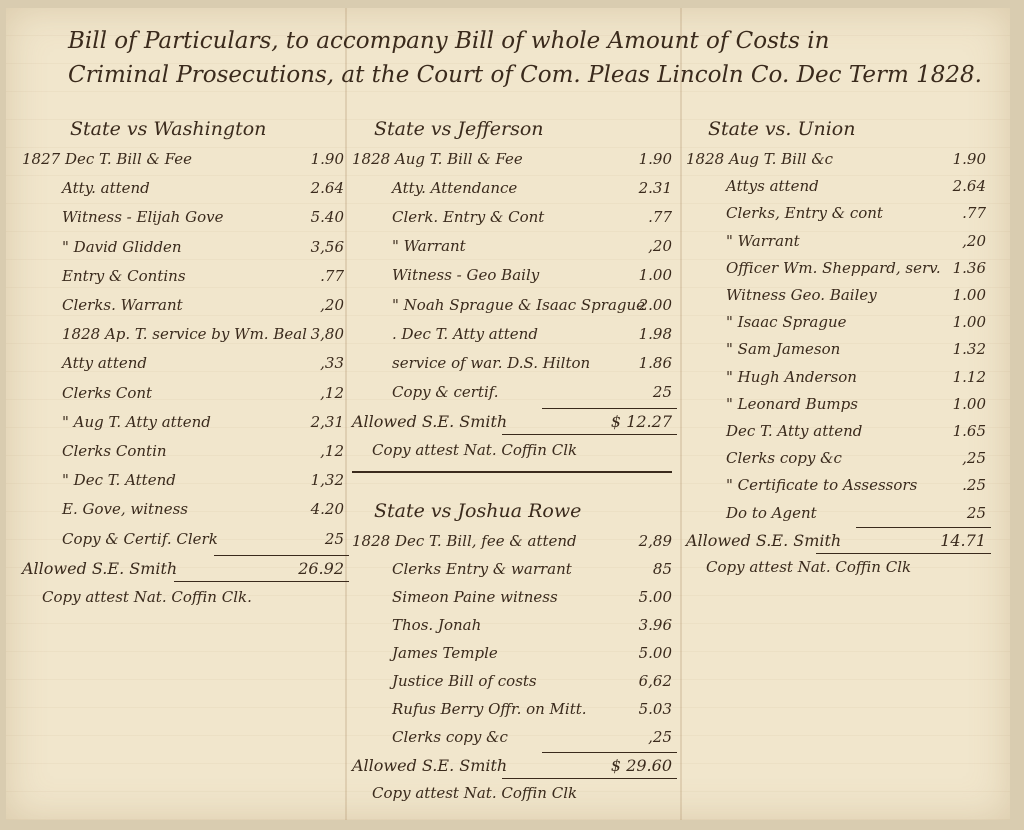  Describe the element at coordinates (974, 485) in the screenshot. I see `entry-amount: .25` at that location.